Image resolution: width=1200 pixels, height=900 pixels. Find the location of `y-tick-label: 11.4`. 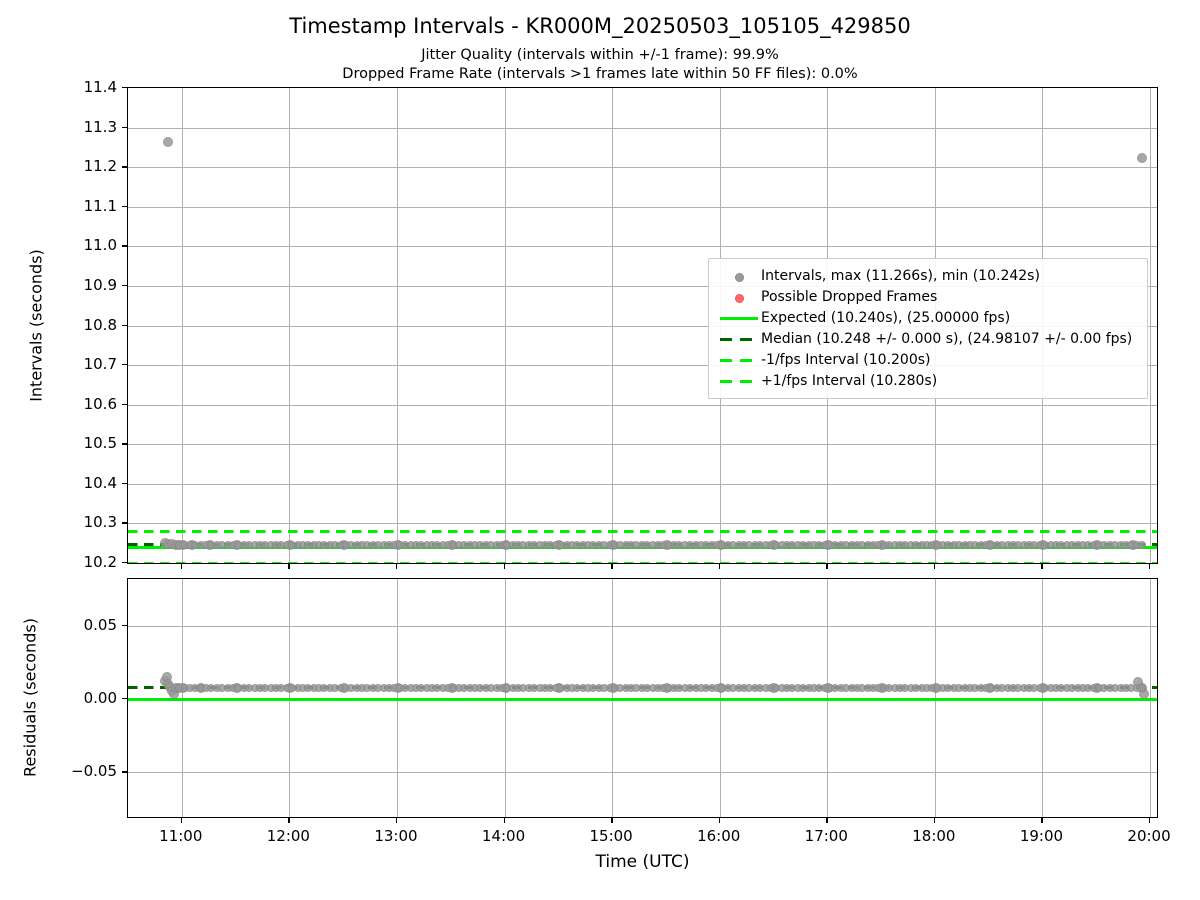

y-tick-label: 11.4 is located at coordinates (100, 87).